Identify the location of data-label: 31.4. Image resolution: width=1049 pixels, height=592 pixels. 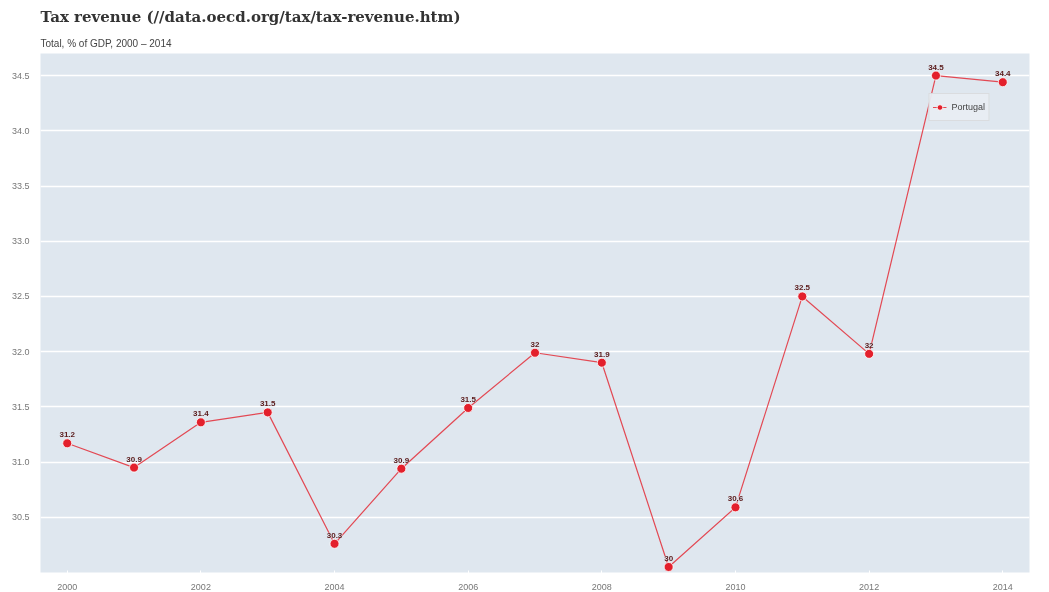
(201, 414).